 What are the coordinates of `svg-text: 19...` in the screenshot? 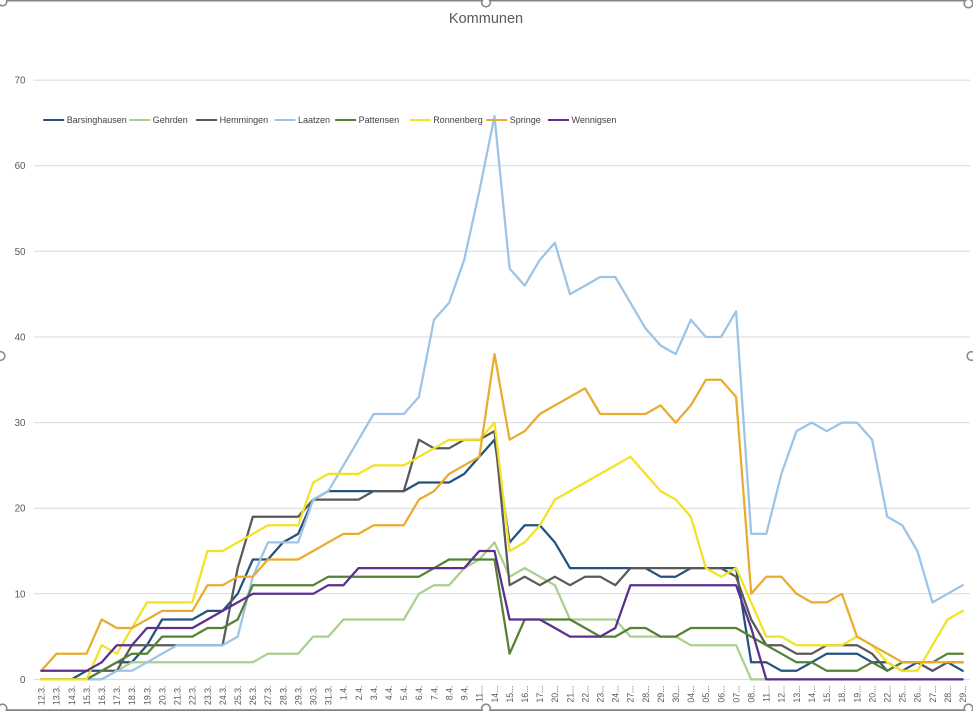 It's located at (857, 694).